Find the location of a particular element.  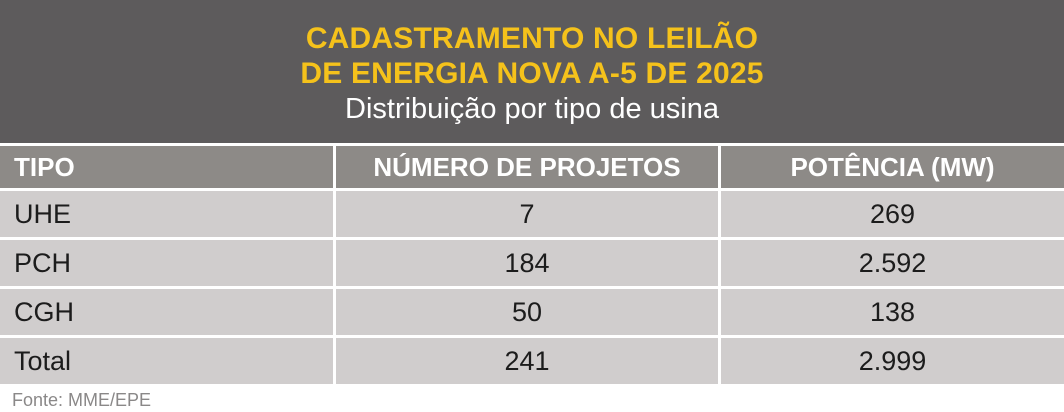

title-line-2: DE ENERGIA NOVA A-5 DE 2025 is located at coordinates (532, 73).